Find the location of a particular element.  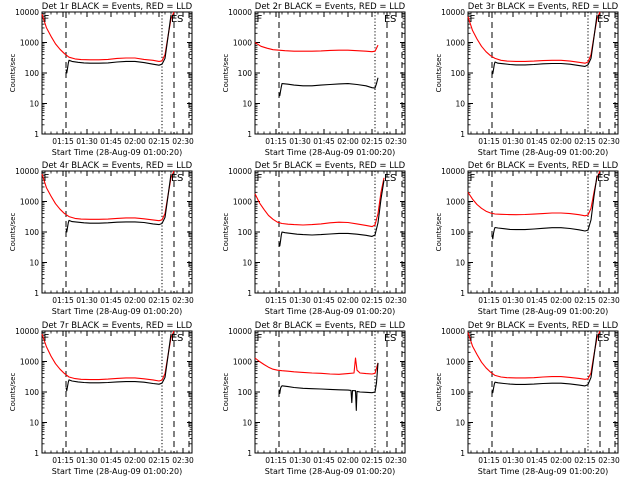

panel-title: Det 5r BLACK = Events, RED = LLD is located at coordinates (330, 166).